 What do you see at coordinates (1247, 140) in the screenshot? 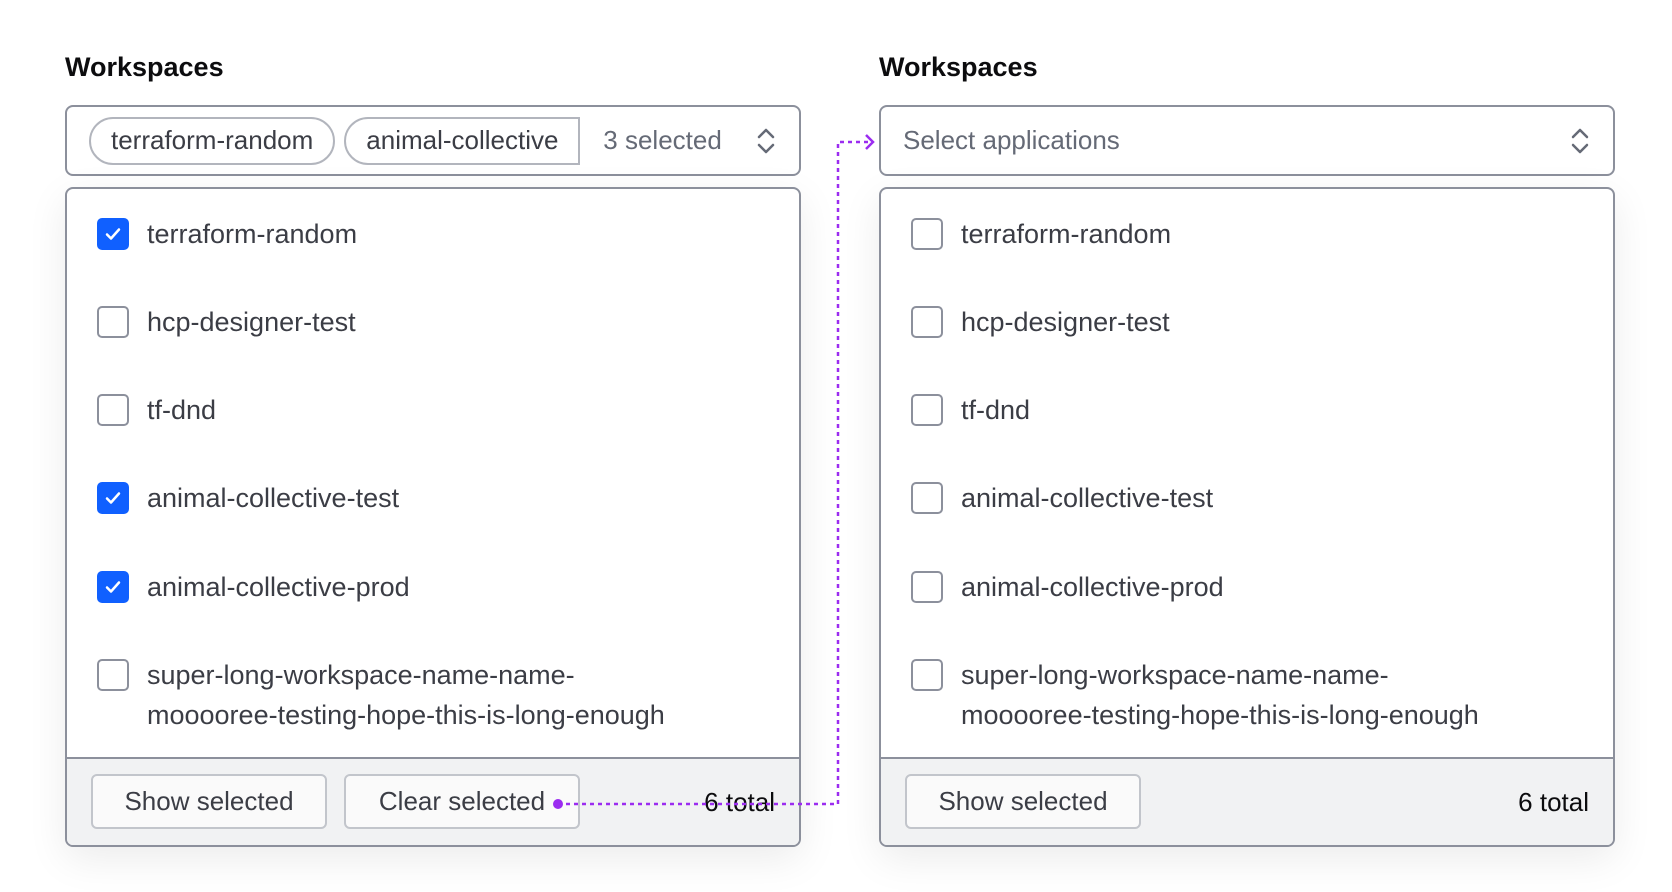
I see `multiselect-trigger: Select applications` at bounding box center [1247, 140].